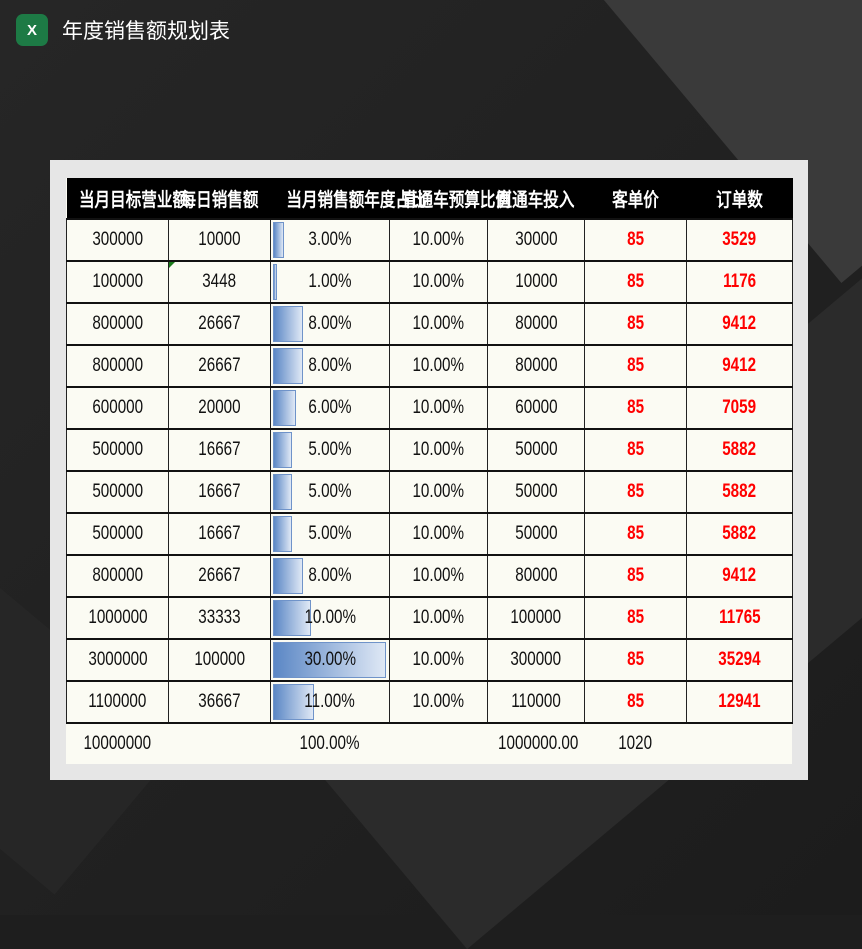 The image size is (862, 949). I want to click on table-cell: 6.00%, so click(330, 408).